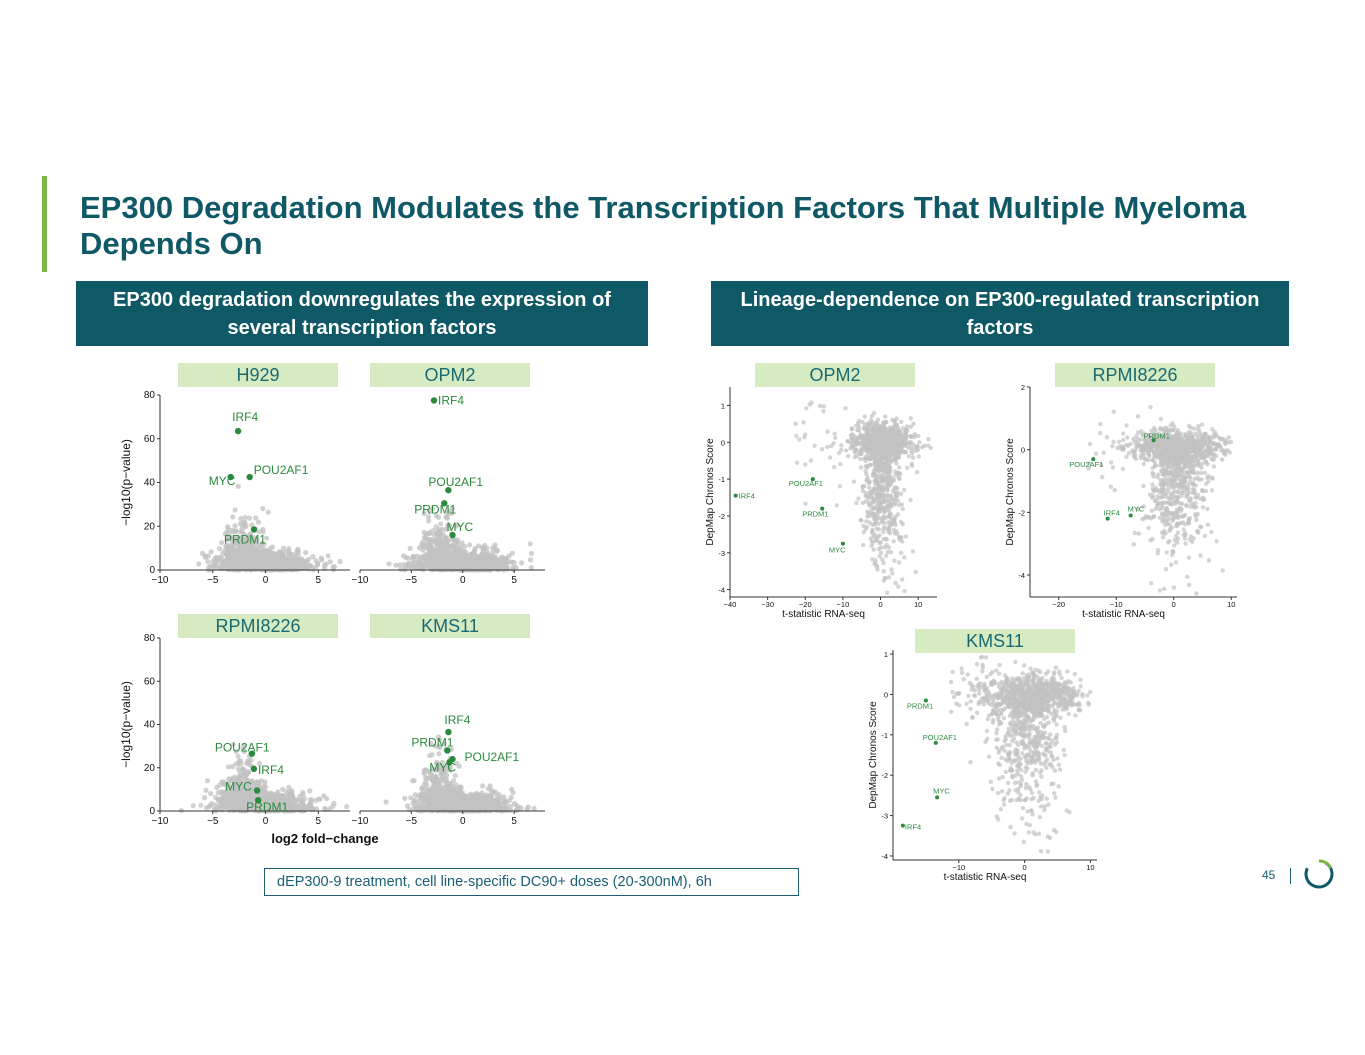  I want to click on y-tick-label: 20, so click(150, 768).